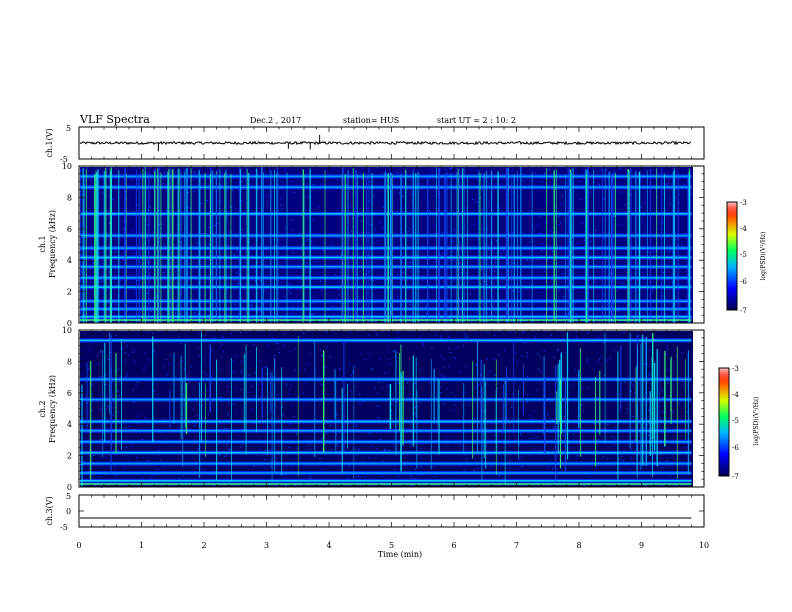 This screenshot has width=792, height=612. I want to click on x-tick-label: 6, so click(453, 545).